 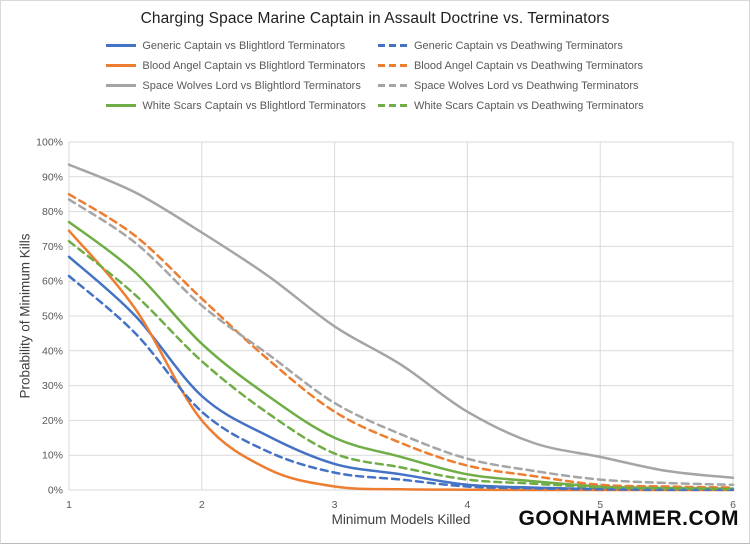 What do you see at coordinates (52, 177) in the screenshot?
I see `y-tick-label: 90%` at bounding box center [52, 177].